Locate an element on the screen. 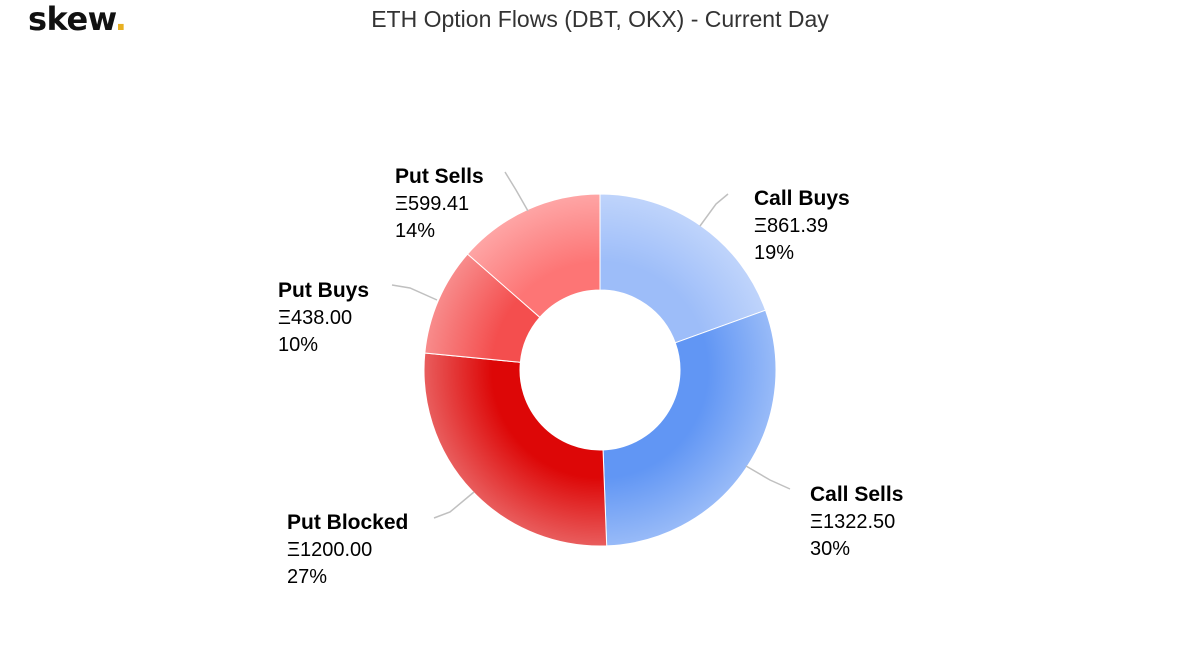 This screenshot has width=1200, height=670. slice-label-percent: 27% is located at coordinates (307, 577).